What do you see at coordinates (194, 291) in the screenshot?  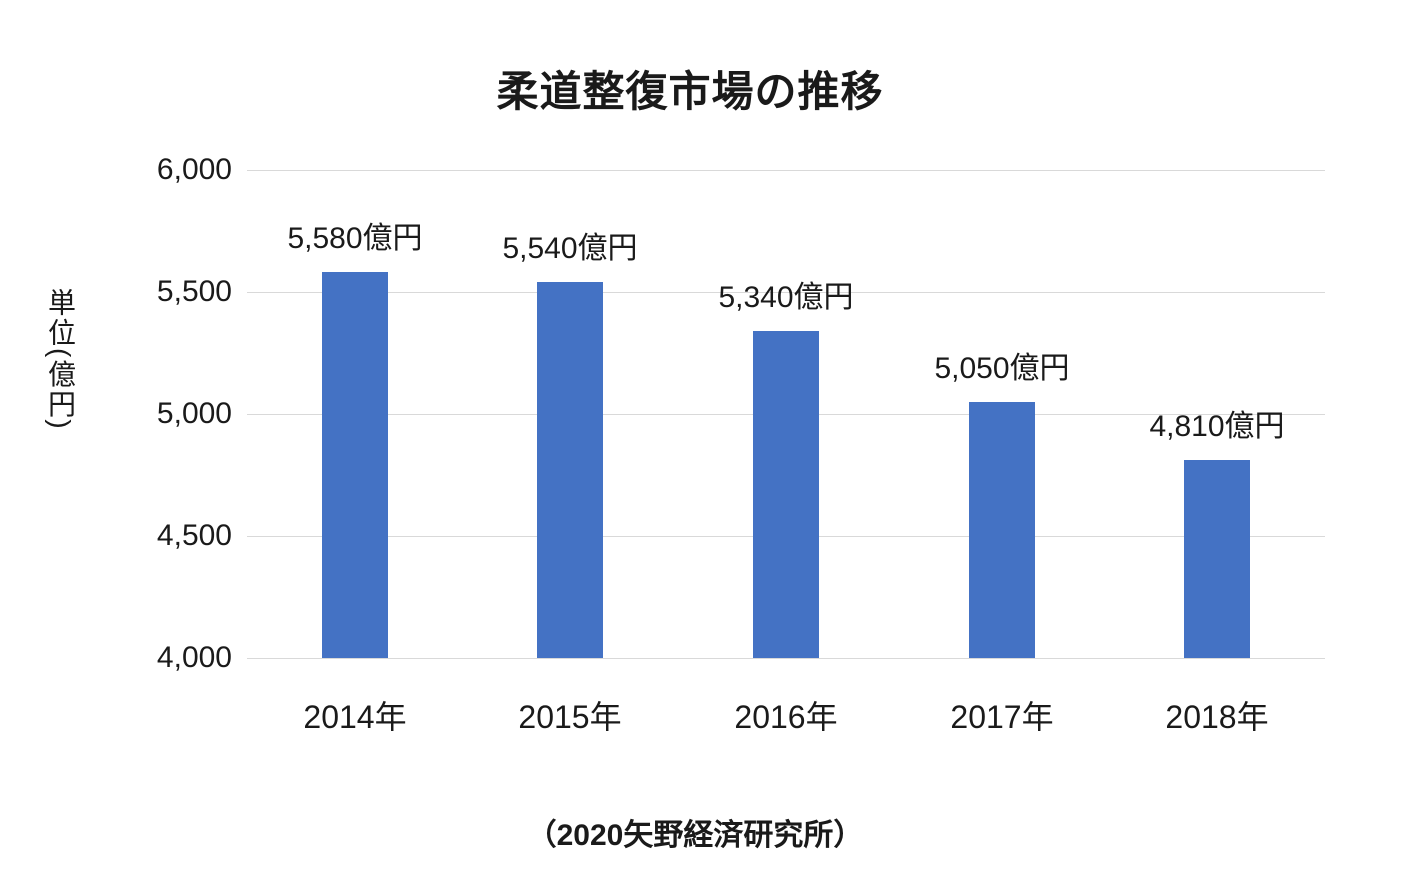 I see `y-axis-tick-label: 5,500` at bounding box center [194, 291].